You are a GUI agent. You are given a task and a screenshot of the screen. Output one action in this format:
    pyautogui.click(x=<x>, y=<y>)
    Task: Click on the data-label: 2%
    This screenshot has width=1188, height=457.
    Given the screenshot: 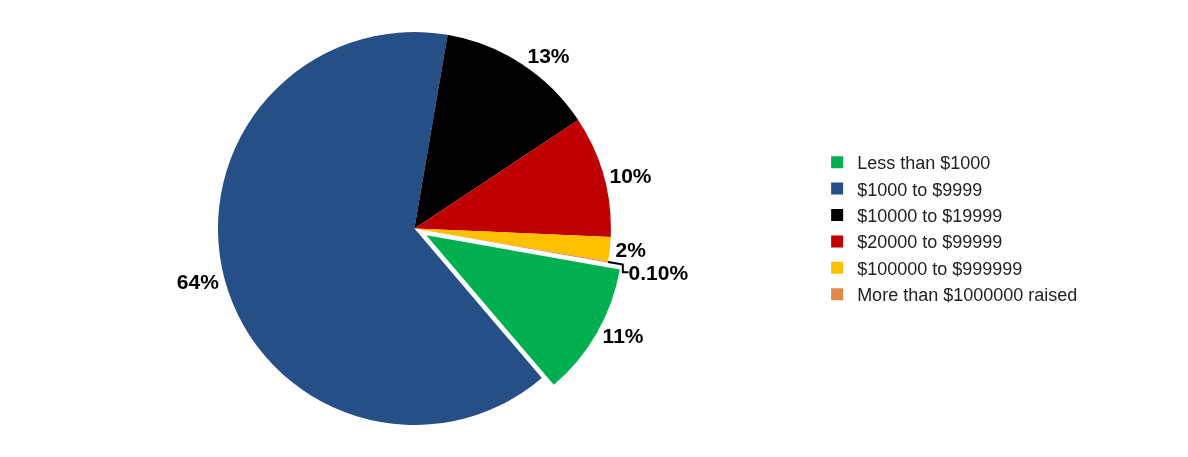 What is the action you would take?
    pyautogui.click(x=631, y=249)
    